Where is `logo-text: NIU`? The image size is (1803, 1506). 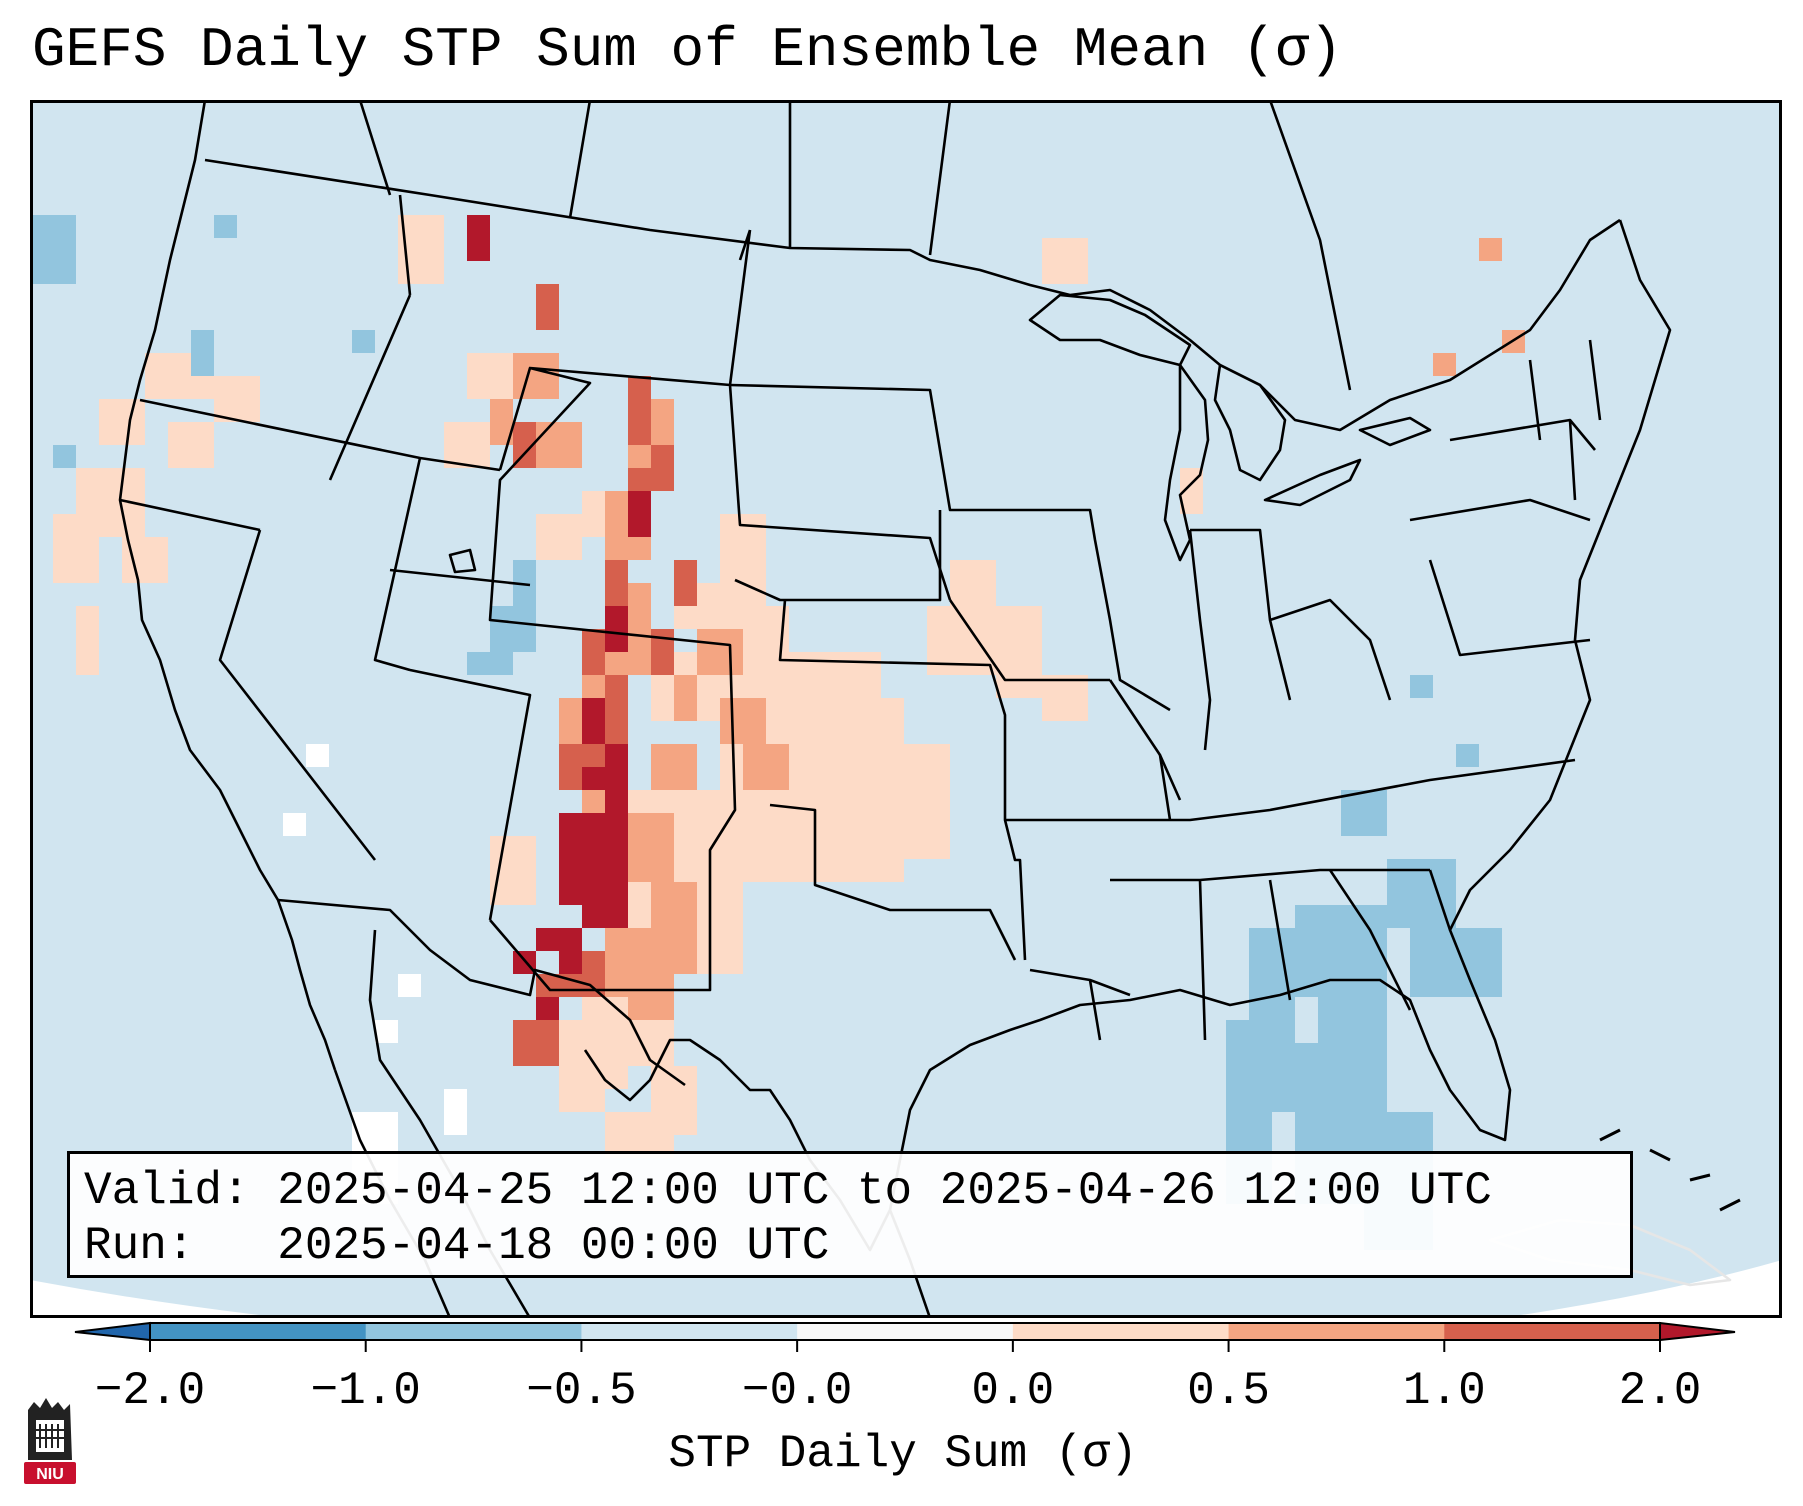 logo-text: NIU is located at coordinates (50, 1474).